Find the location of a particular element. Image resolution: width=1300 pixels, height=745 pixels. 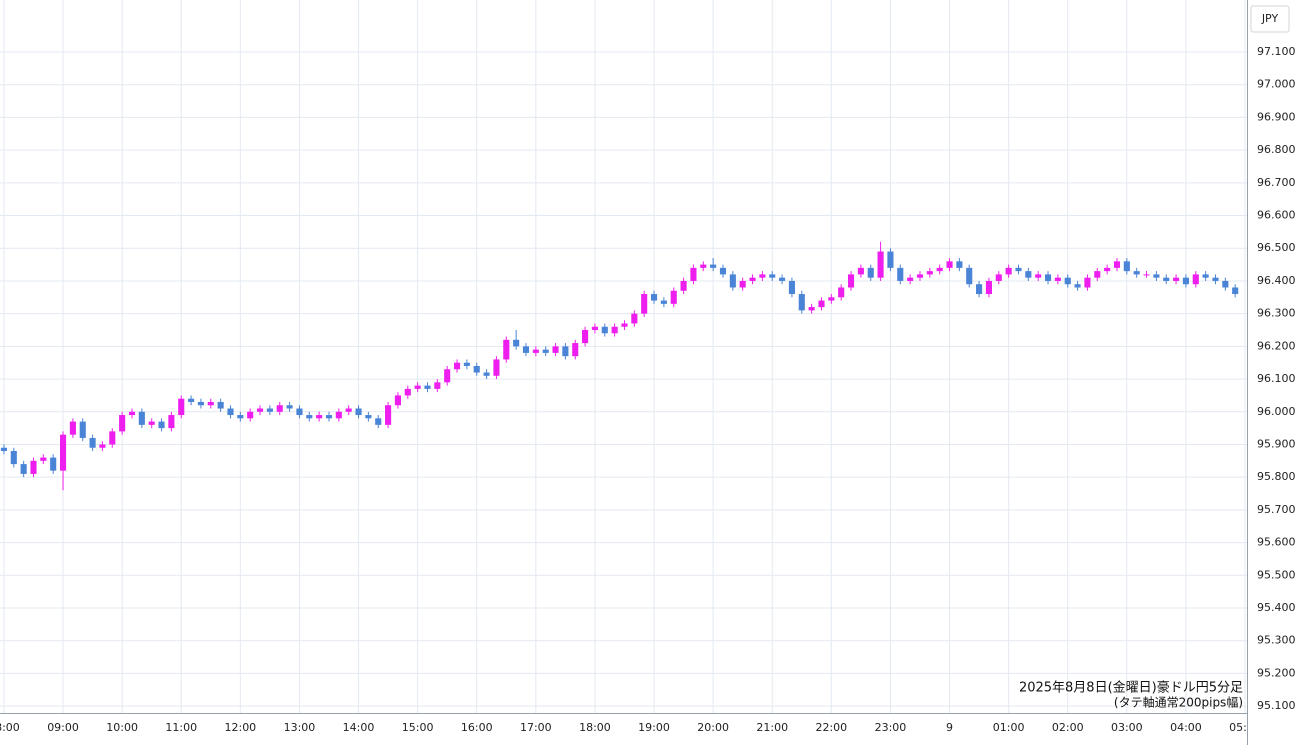

x-tick-label: 09:00 is located at coordinates (63, 727).